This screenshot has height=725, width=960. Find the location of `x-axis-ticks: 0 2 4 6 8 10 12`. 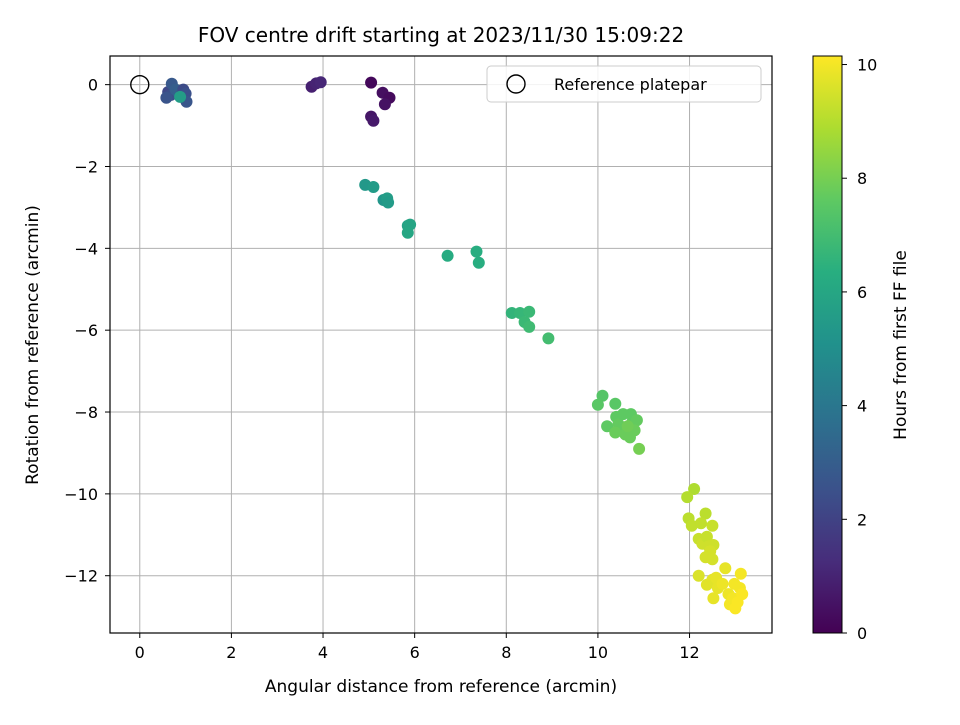

x-axis-ticks: 0 2 4 6 8 10 12 is located at coordinates (417, 647).